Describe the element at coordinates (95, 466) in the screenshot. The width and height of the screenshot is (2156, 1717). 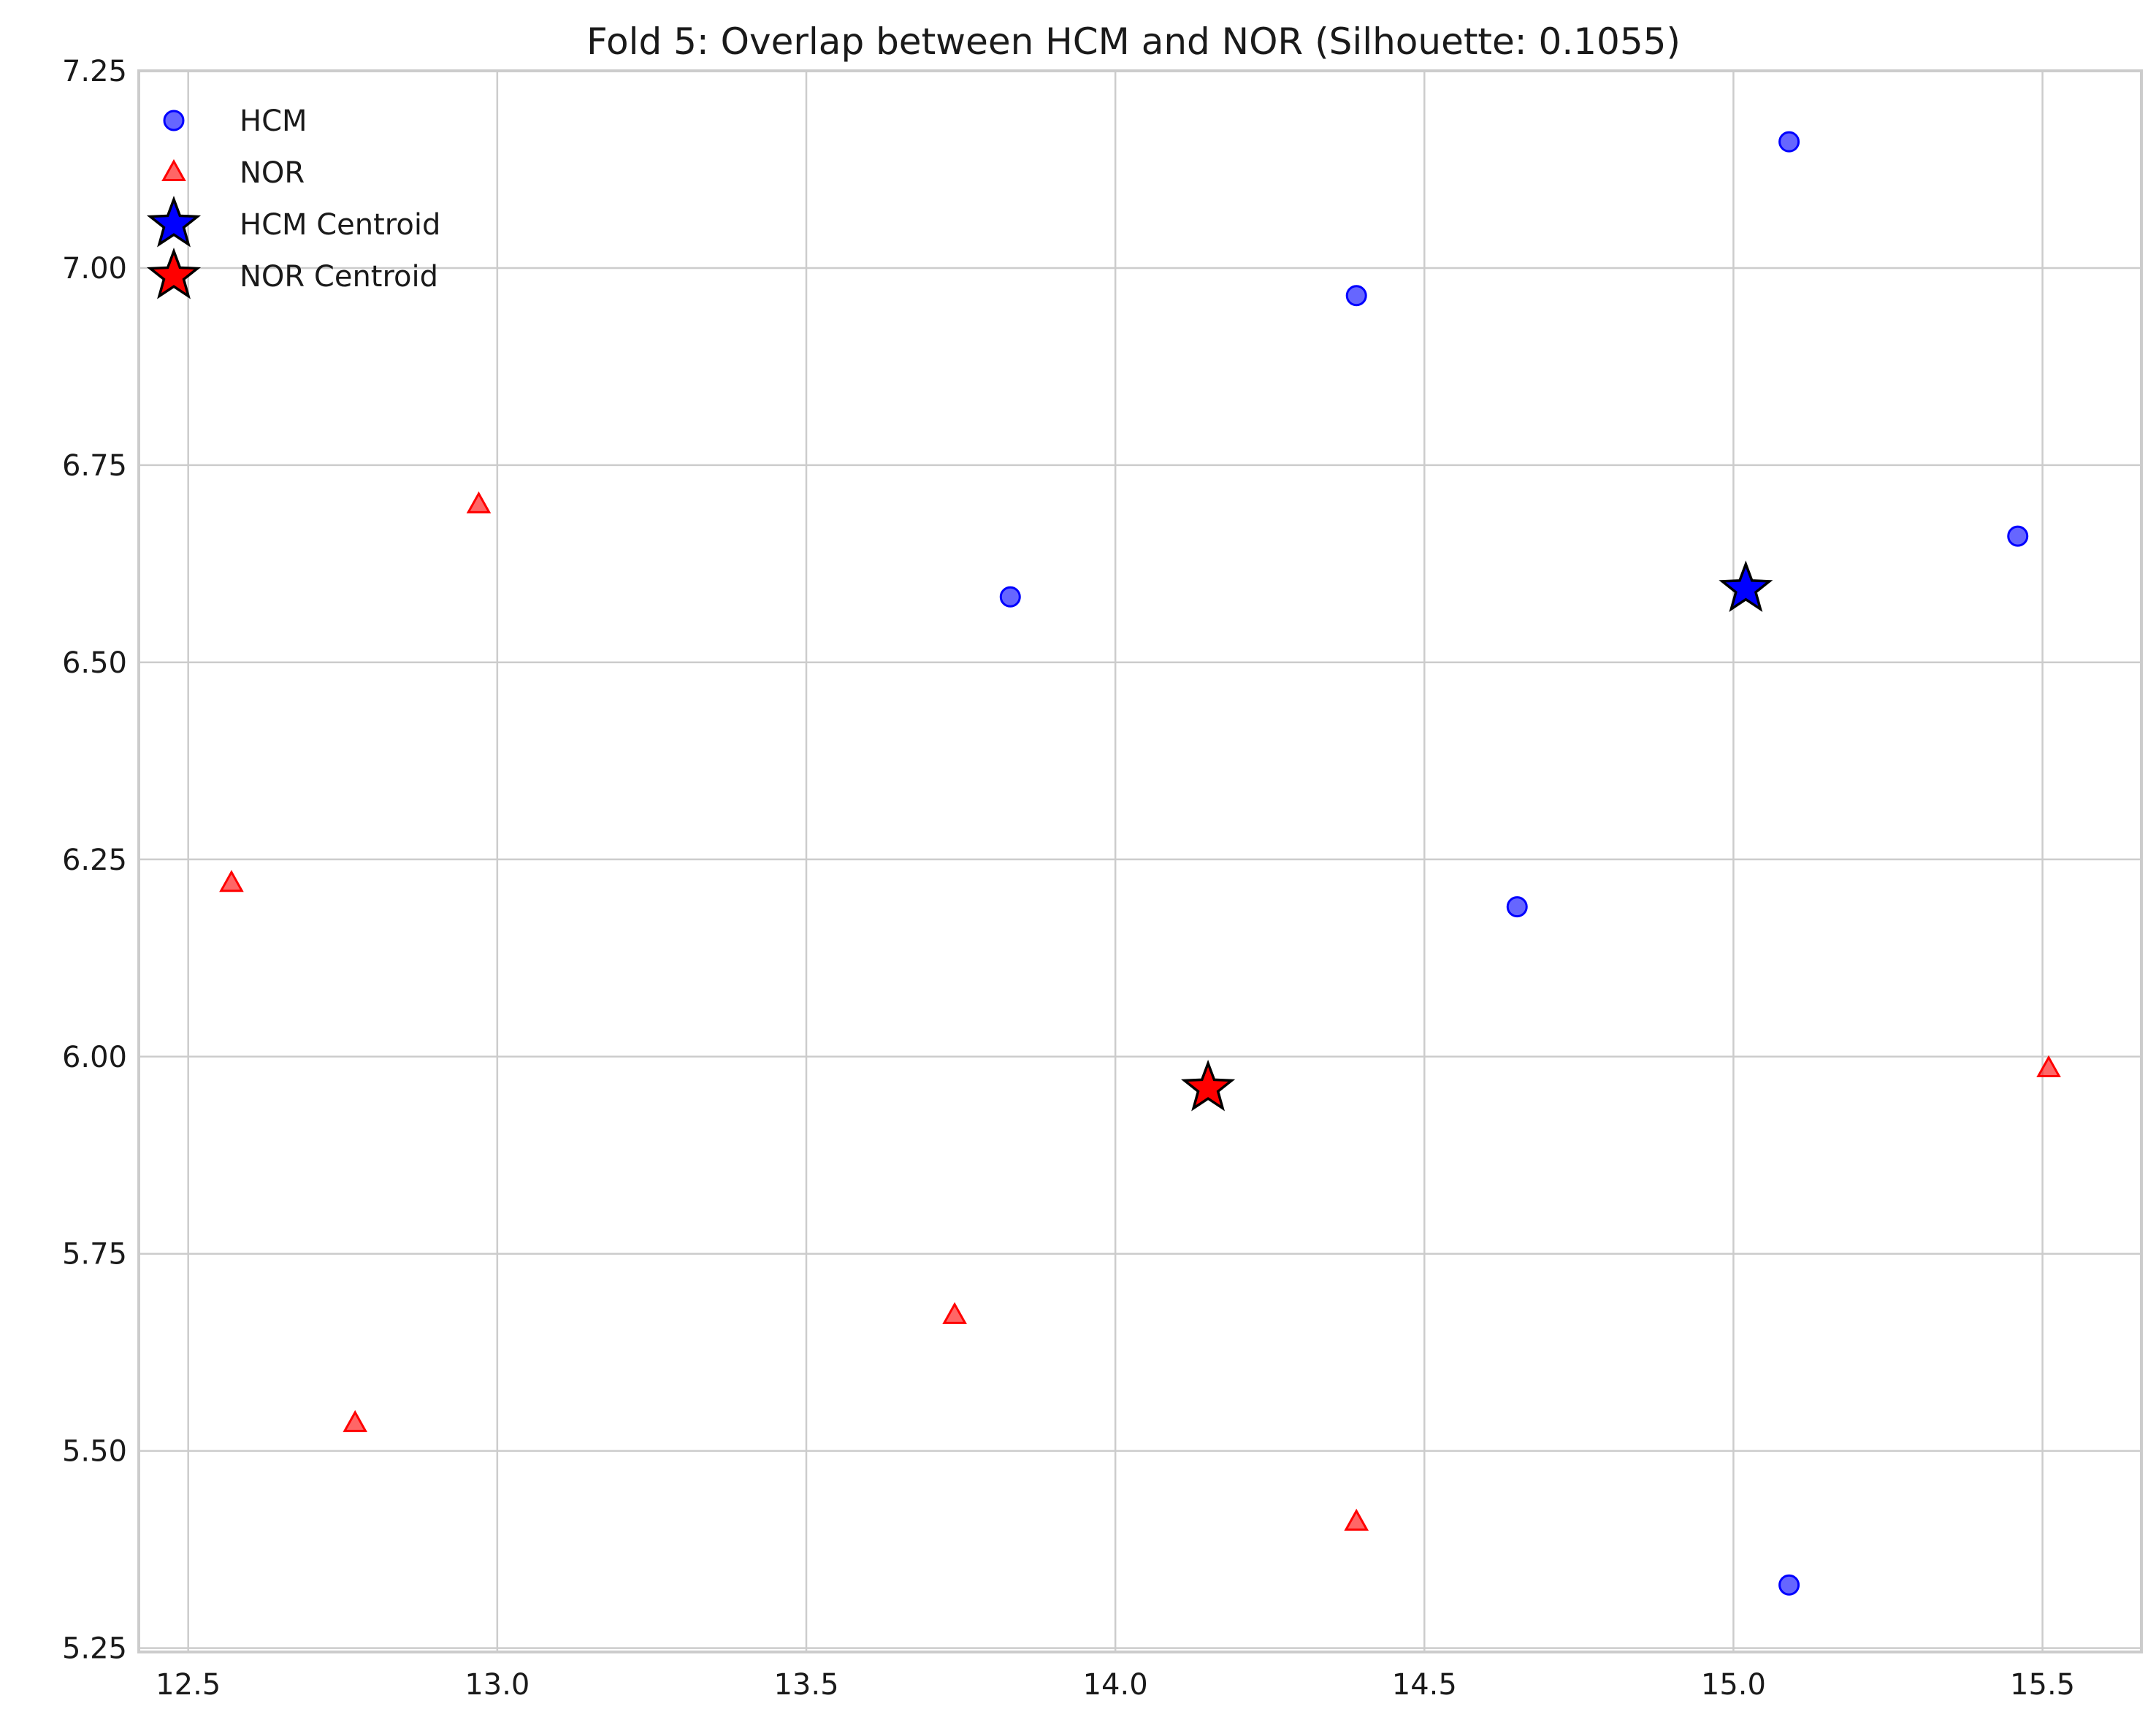
I see `y-tick-label: 6.75` at that location.